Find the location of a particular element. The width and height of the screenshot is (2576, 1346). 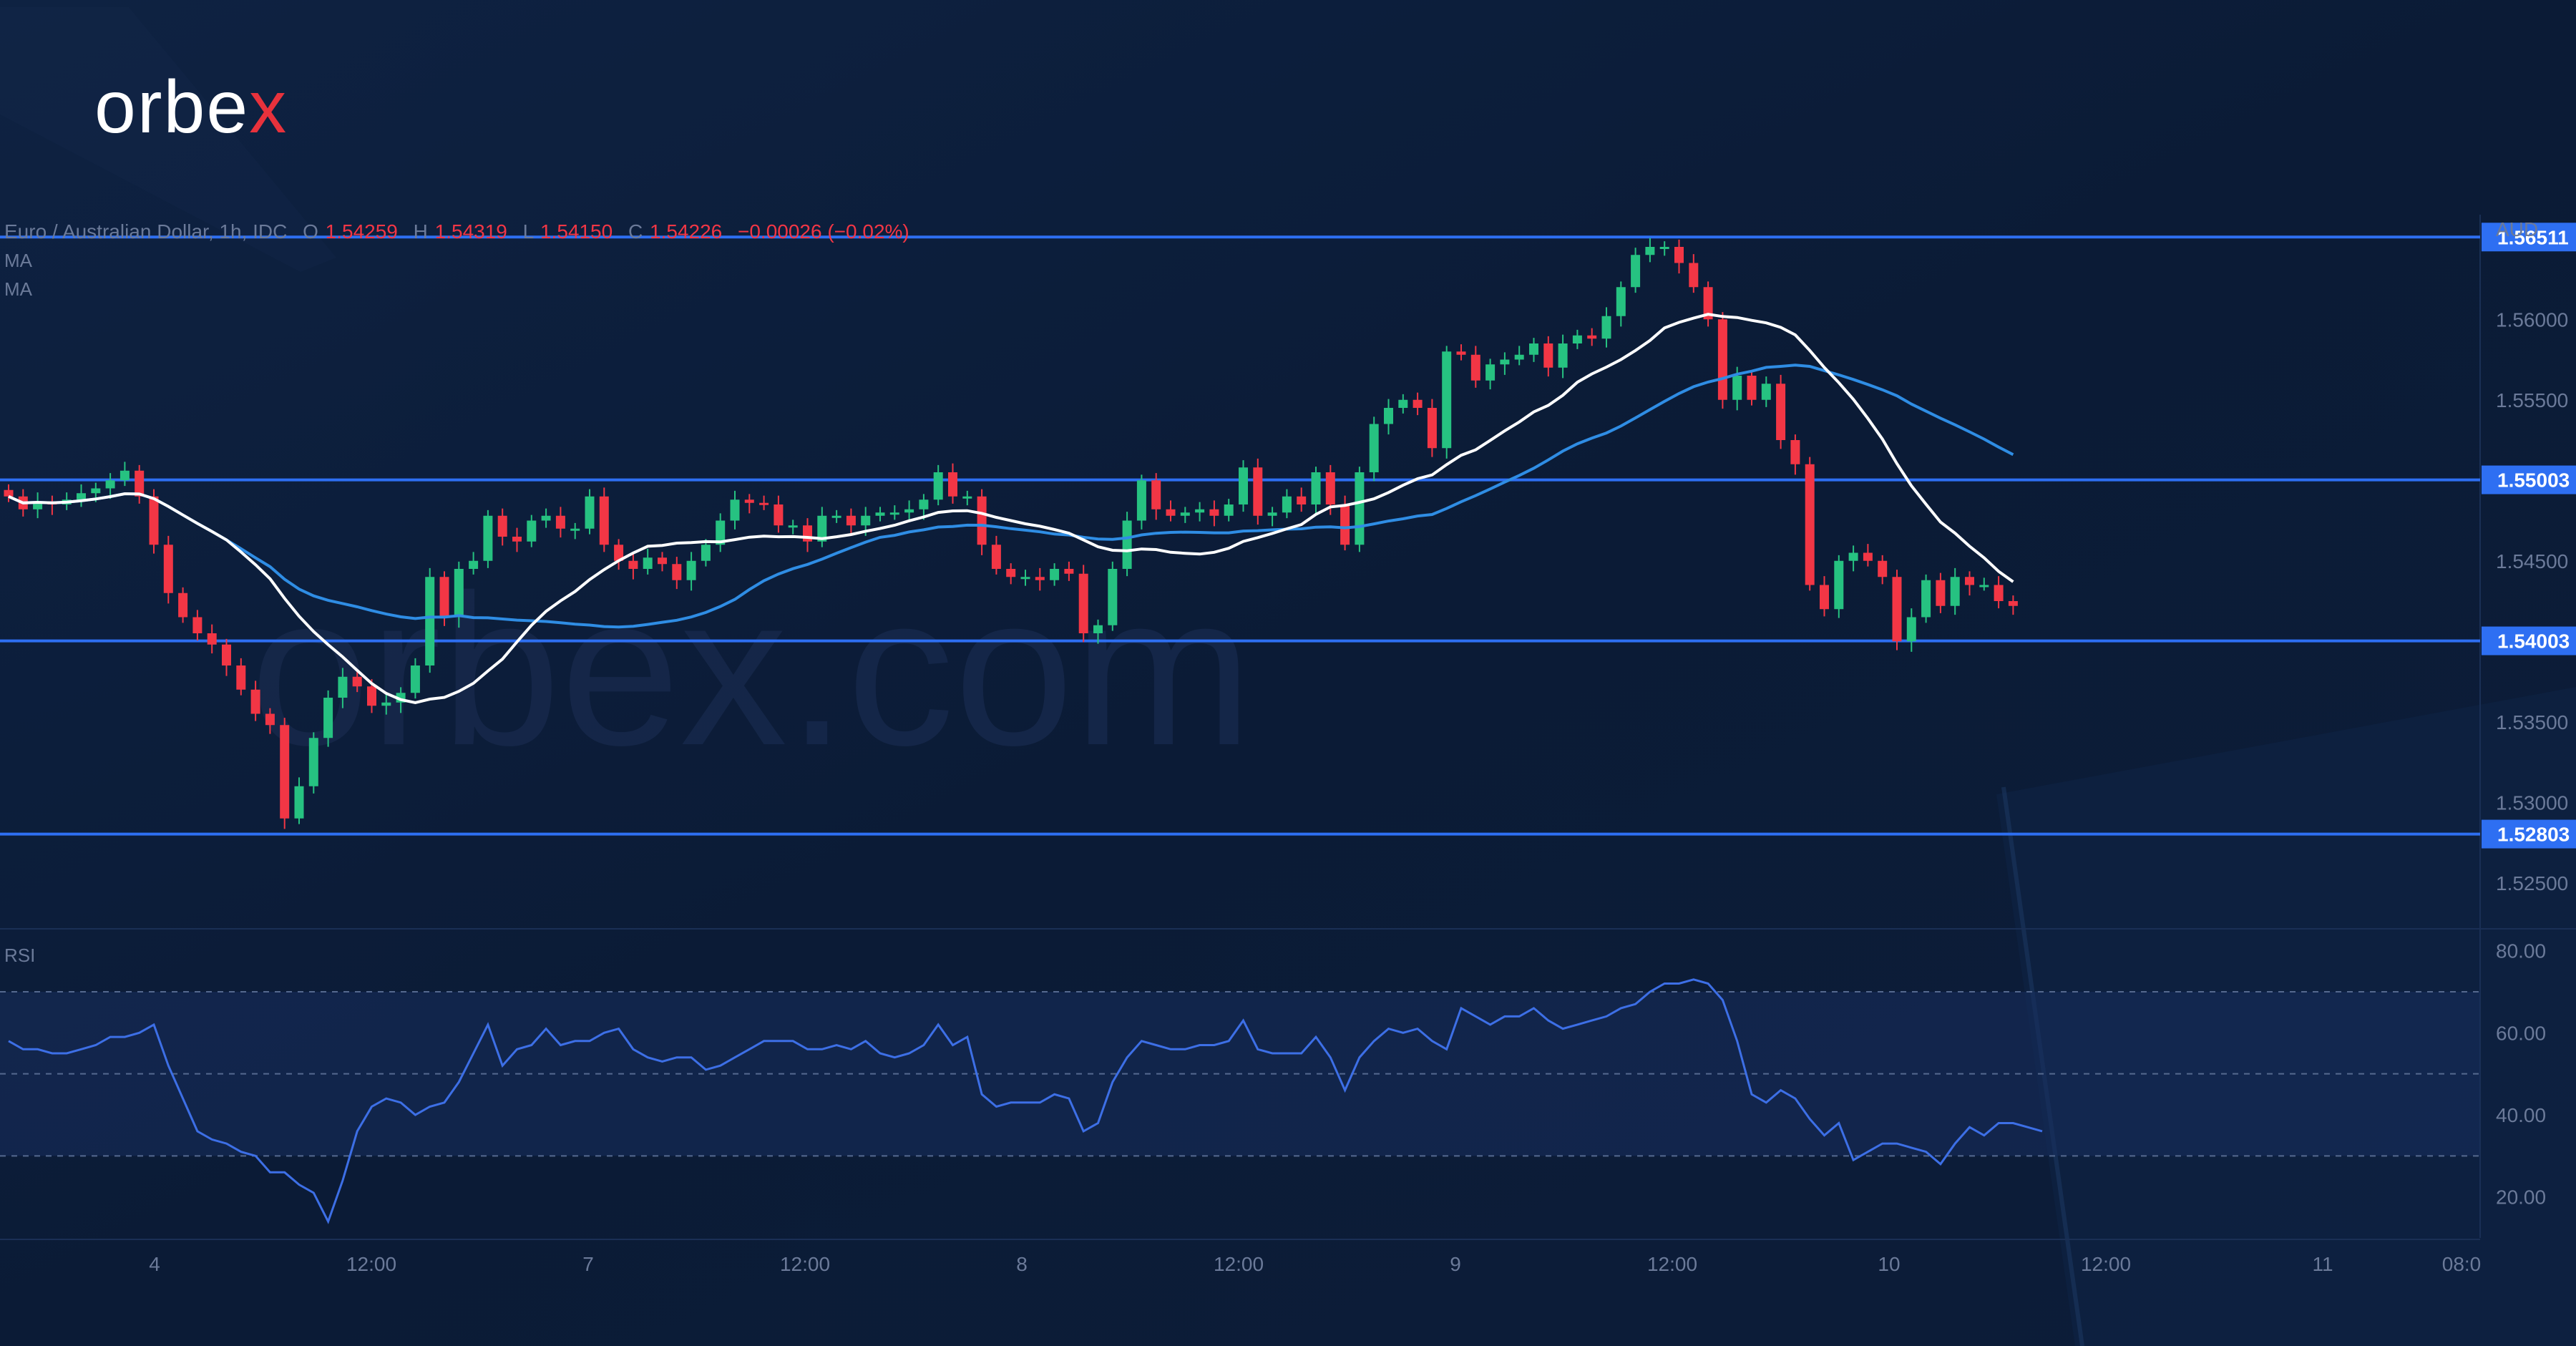

legend-o-value: 1.54259 is located at coordinates (362, 231).